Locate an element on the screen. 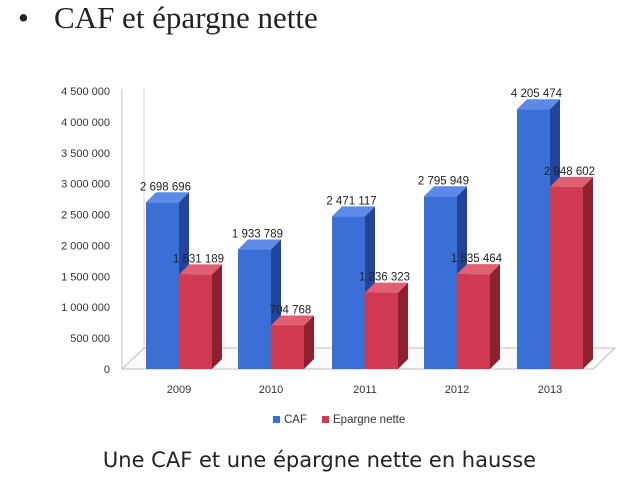  data-label-epargne-2013: 2 948 602 is located at coordinates (569, 172).